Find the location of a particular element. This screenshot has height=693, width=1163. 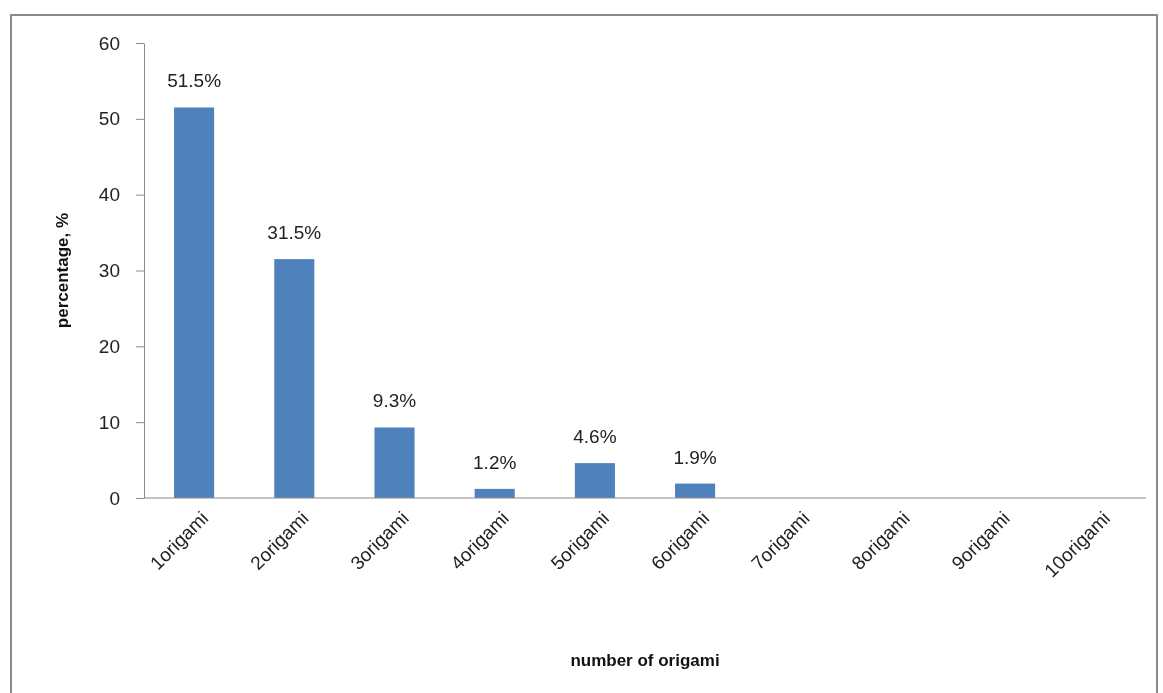

y-tick-label: 30 is located at coordinates (109, 271).